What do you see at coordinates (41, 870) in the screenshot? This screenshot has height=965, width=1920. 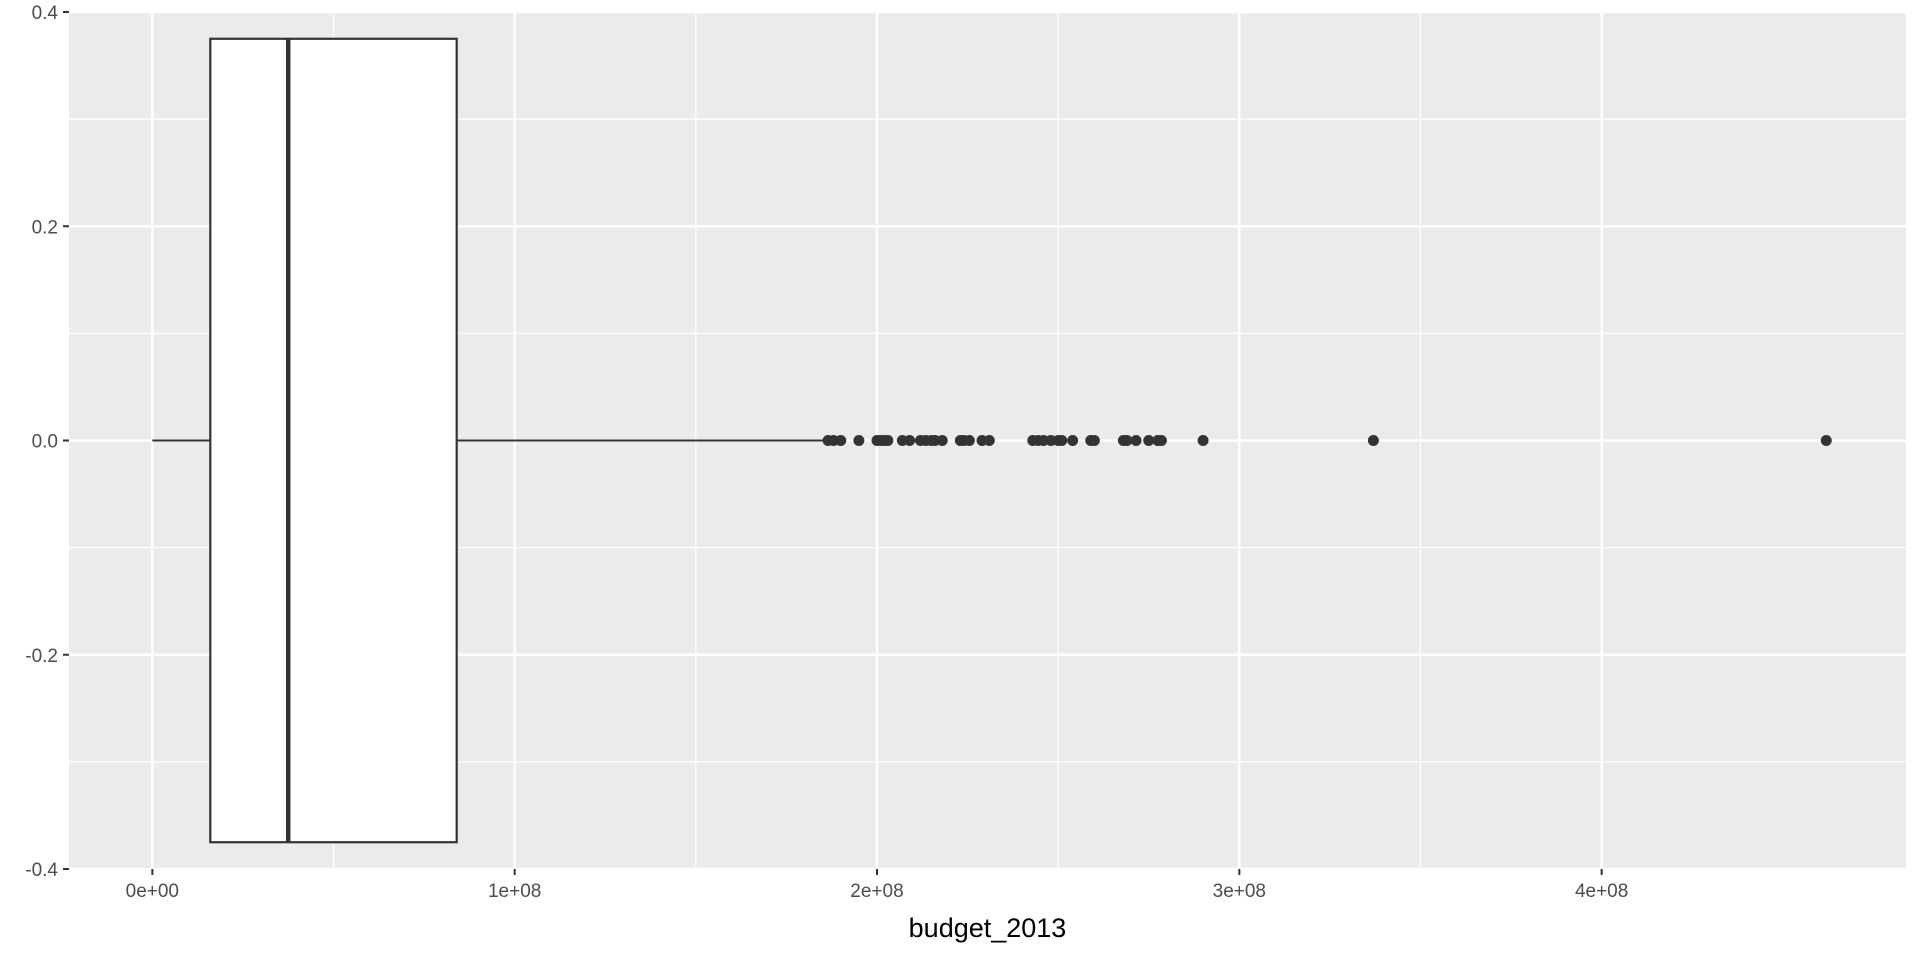 I see `y-tick-label: -0.4` at bounding box center [41, 870].